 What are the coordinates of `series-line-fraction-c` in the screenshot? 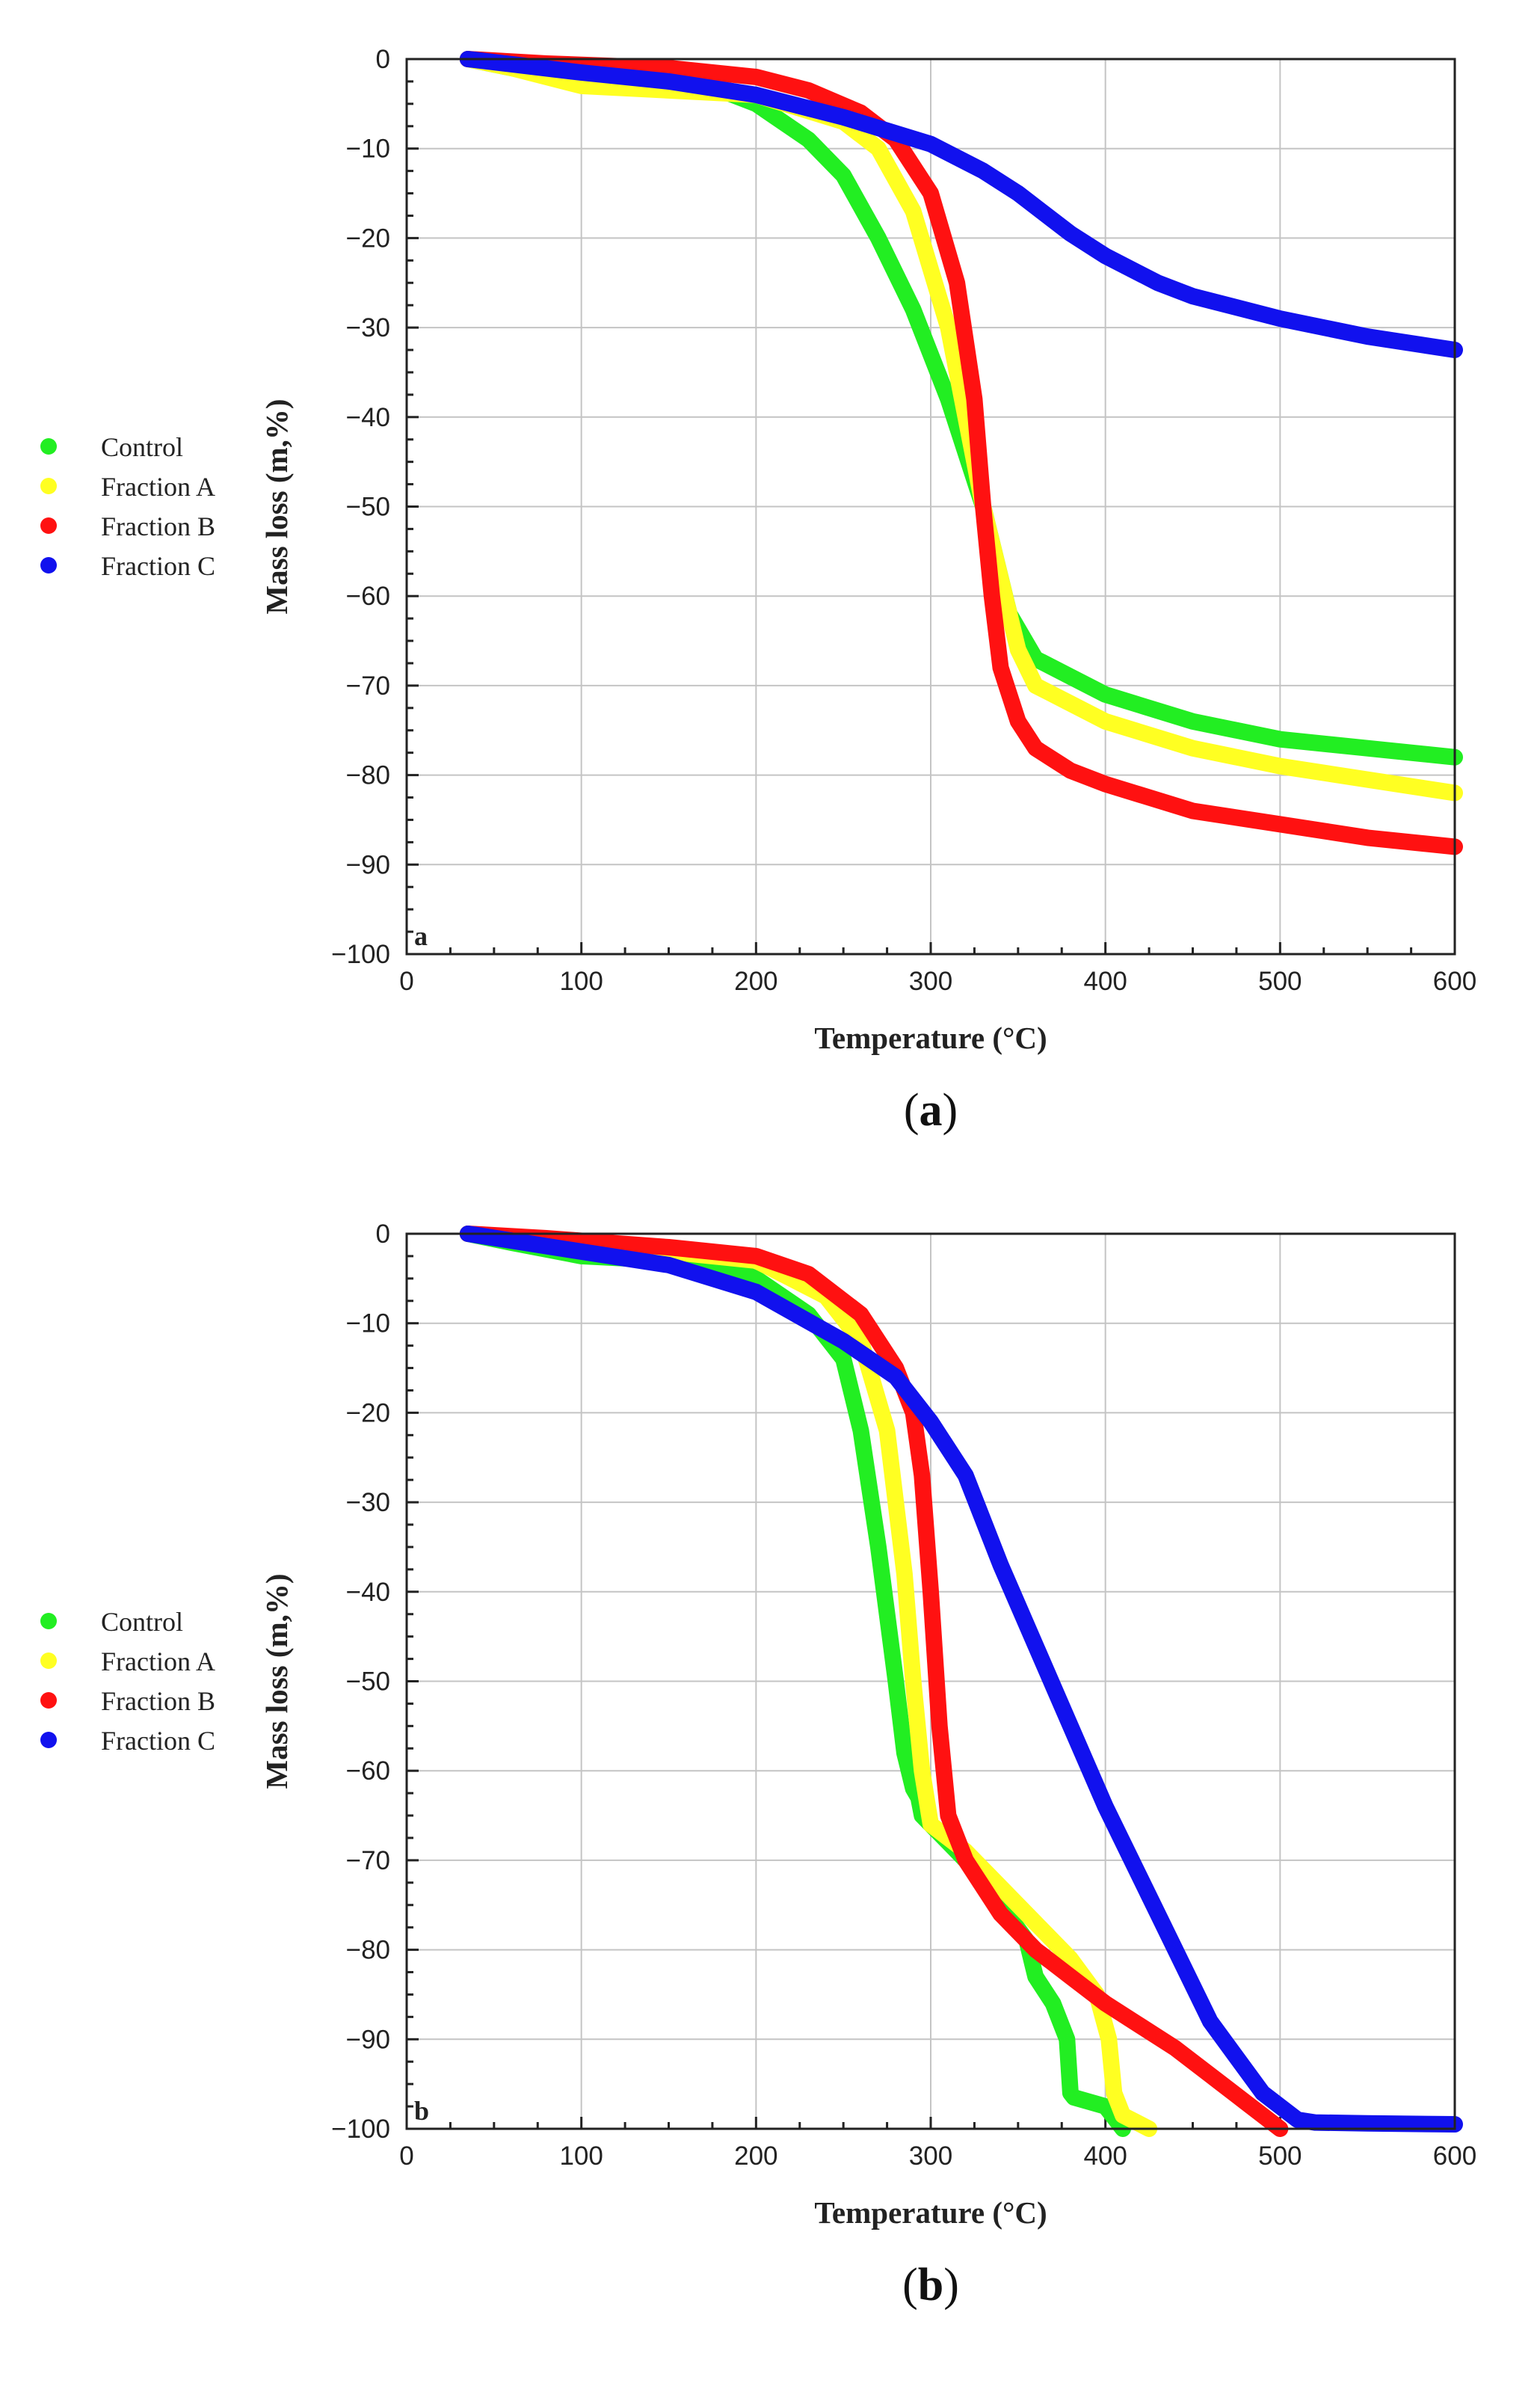 It's located at (961, 205).